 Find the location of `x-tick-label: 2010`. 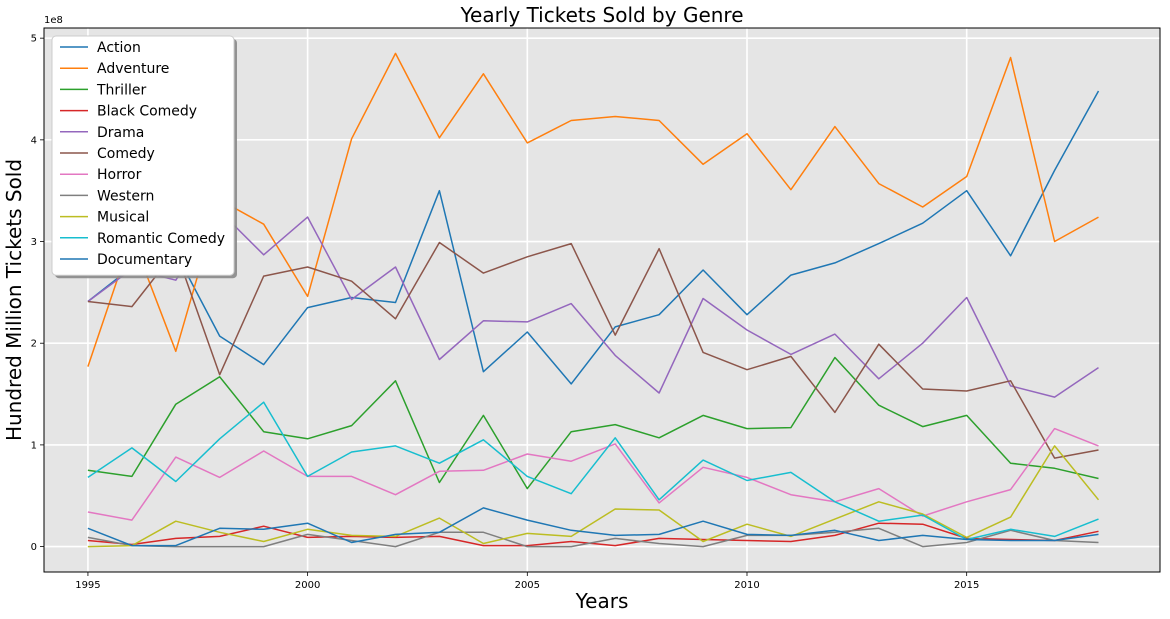

x-tick-label: 2010 is located at coordinates (746, 585).